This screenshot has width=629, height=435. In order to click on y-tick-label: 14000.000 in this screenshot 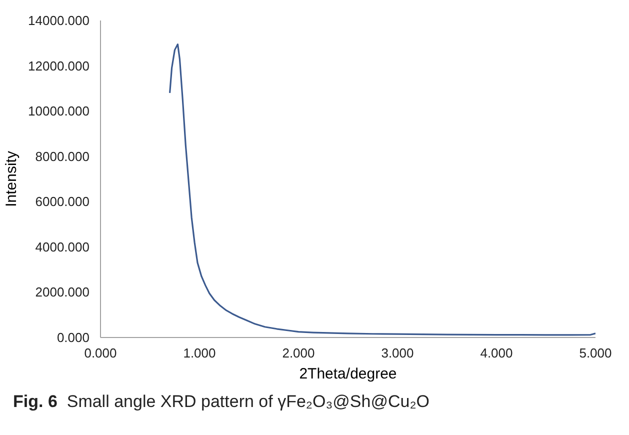, I will do `click(59, 20)`.